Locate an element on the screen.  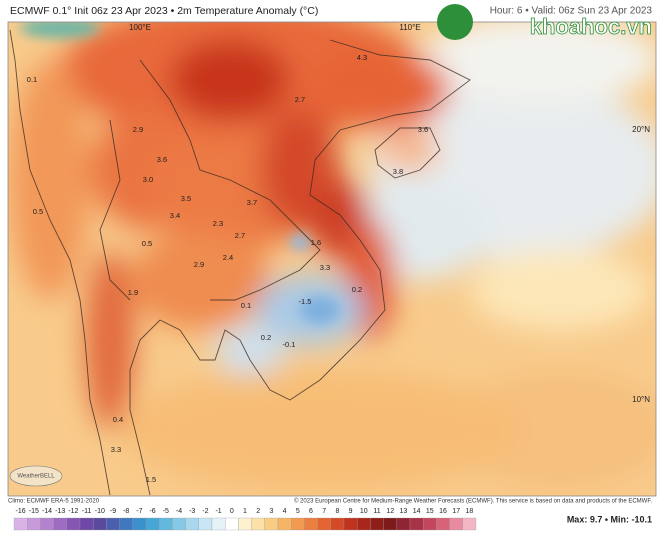
colorbar-tick-label: 1 is located at coordinates (245, 511).